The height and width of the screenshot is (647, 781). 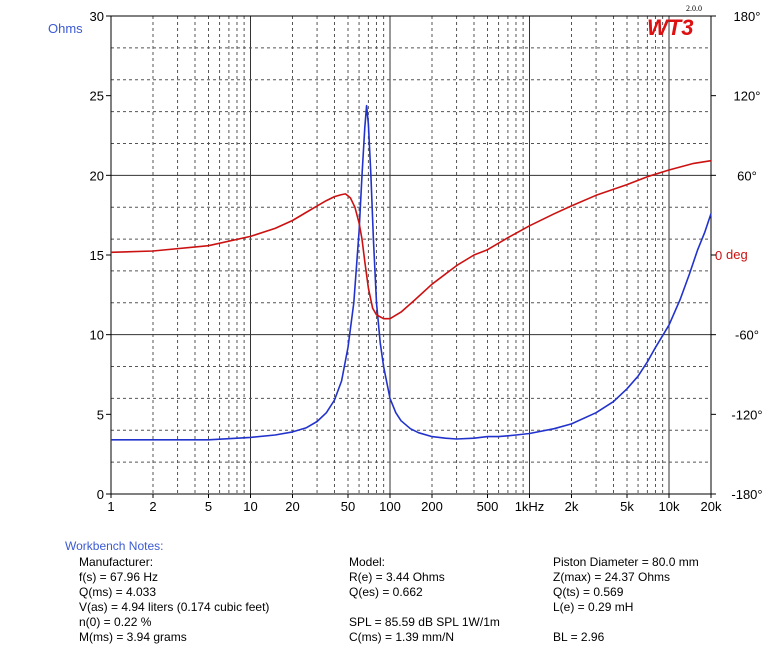 I want to click on y-right-tick-label: 0, so click(x=718, y=255).